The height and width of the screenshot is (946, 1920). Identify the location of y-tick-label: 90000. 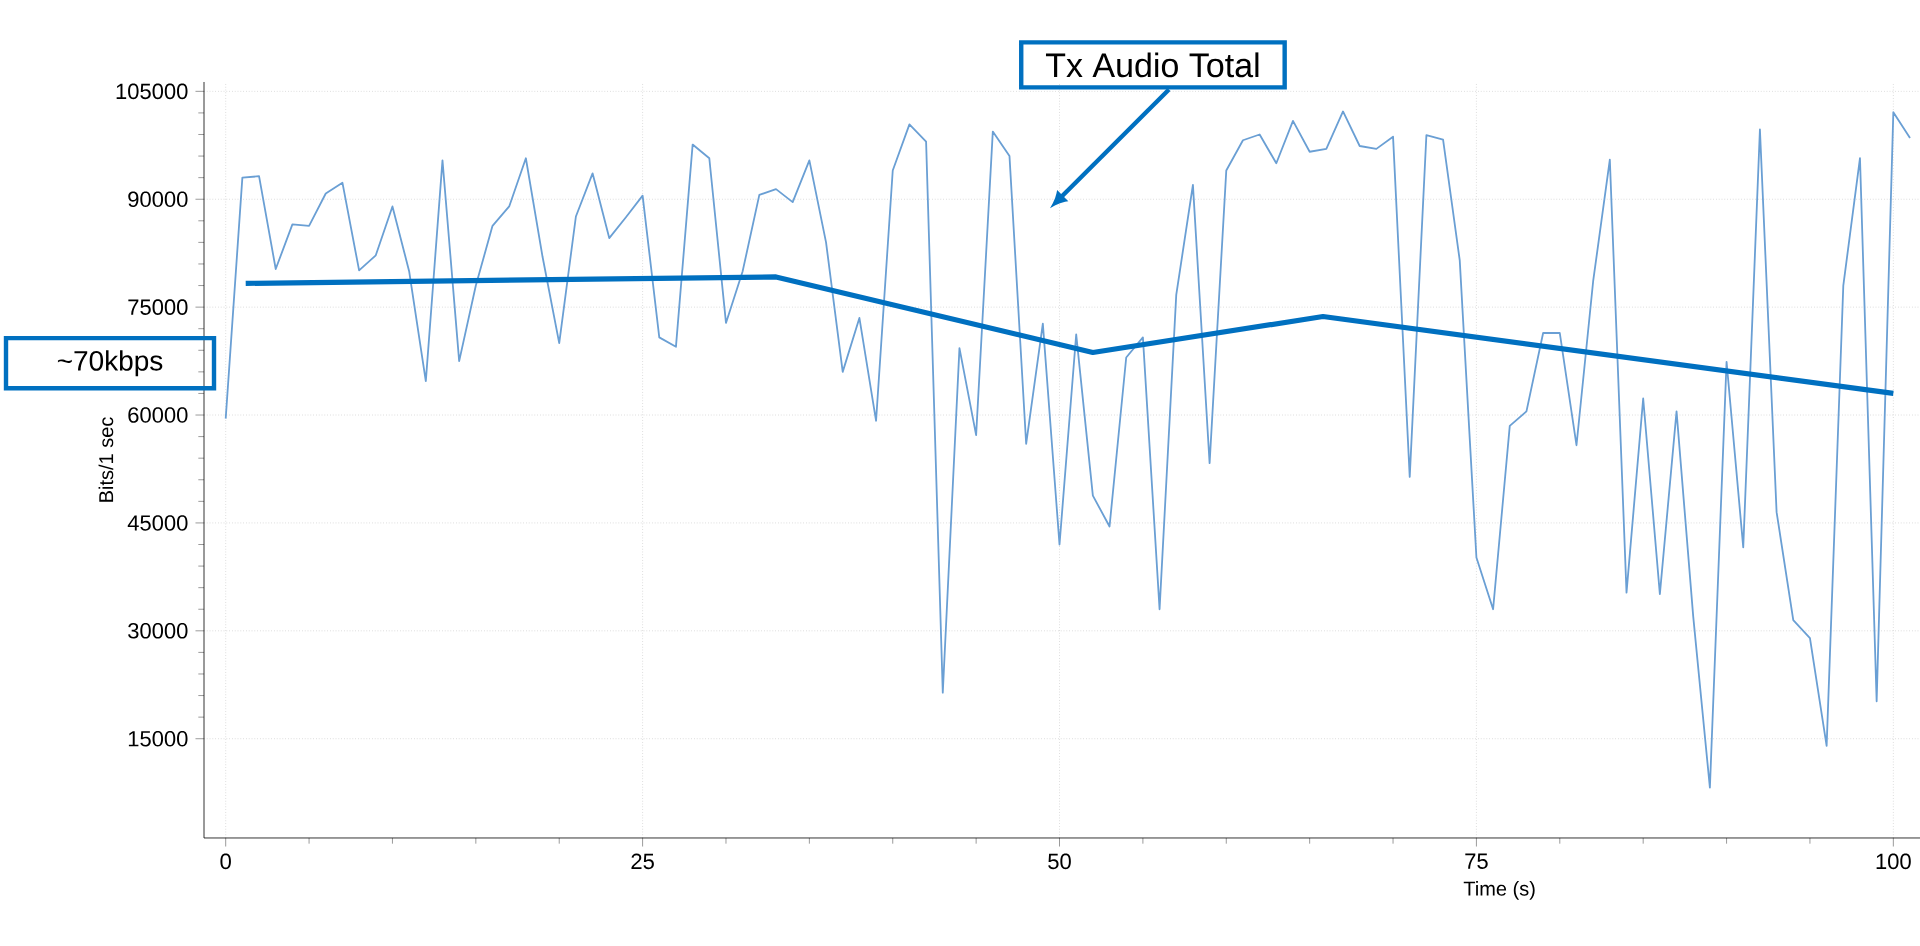
(158, 199).